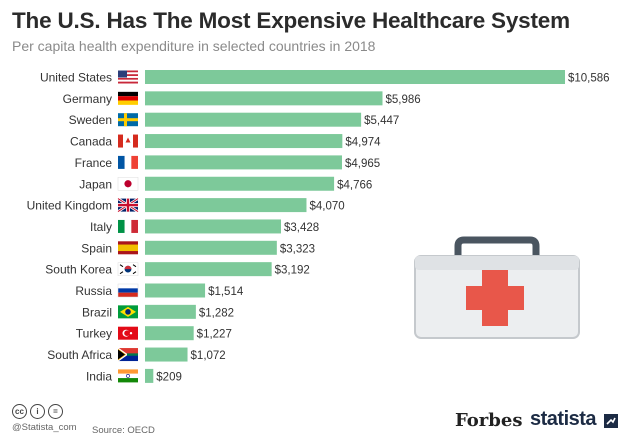 This screenshot has height=445, width=630. Describe the element at coordinates (128, 120) in the screenshot. I see `sweden-flag` at that location.